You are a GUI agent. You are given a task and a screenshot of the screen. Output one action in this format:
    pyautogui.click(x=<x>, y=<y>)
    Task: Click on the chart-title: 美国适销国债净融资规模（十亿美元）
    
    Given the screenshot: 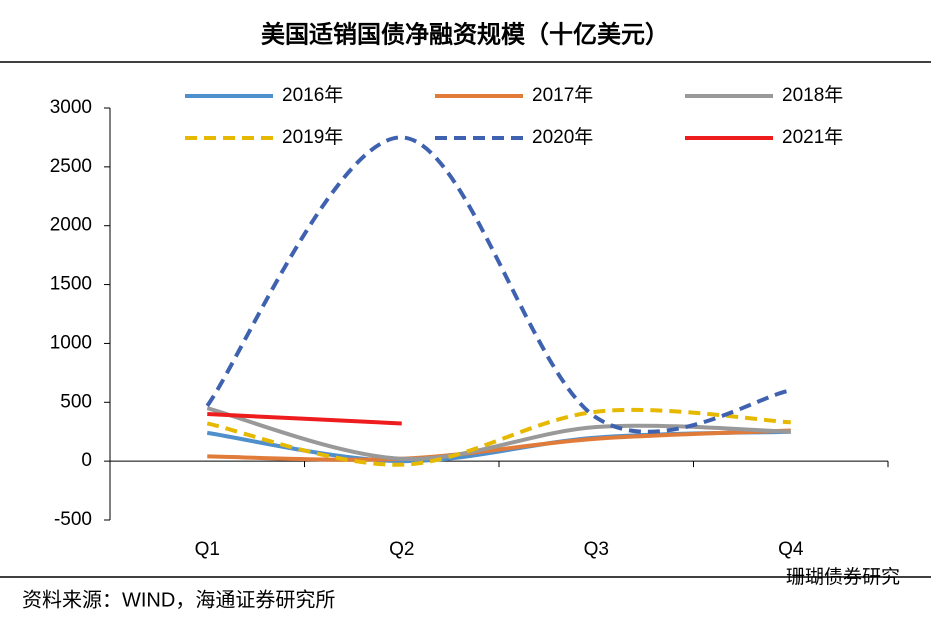 What is the action you would take?
    pyautogui.click(x=465, y=34)
    